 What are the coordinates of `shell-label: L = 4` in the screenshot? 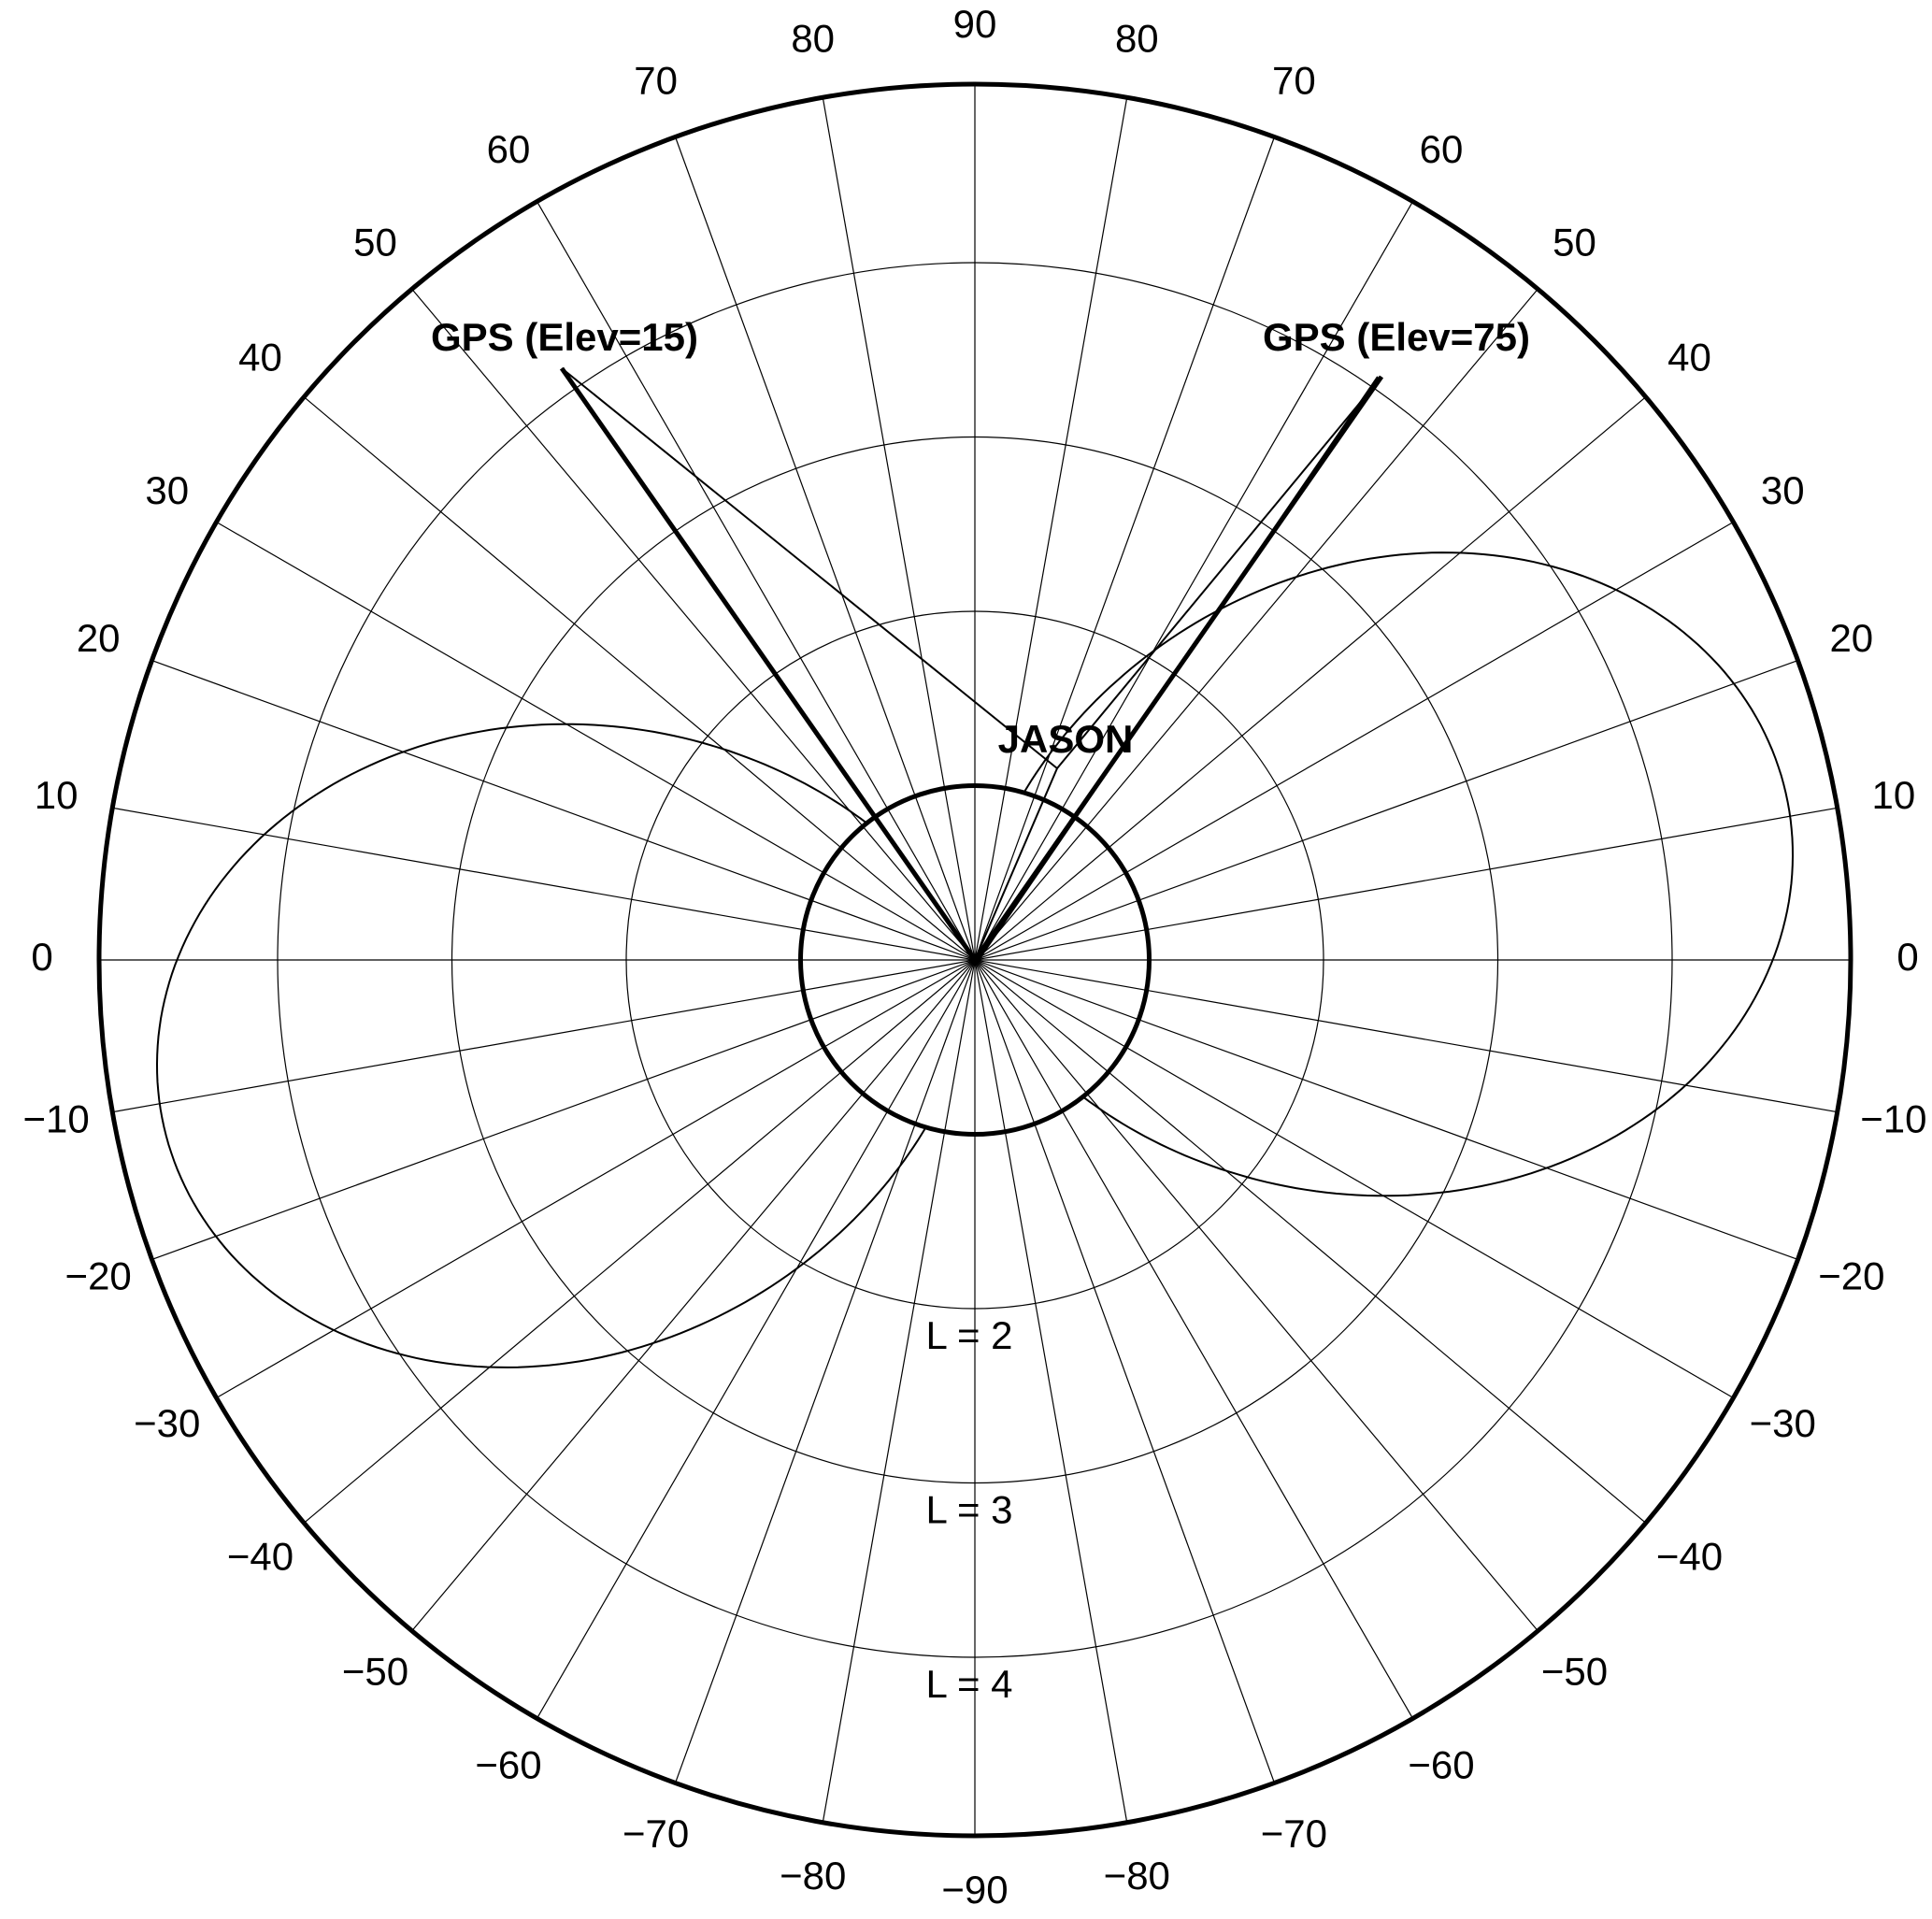 It's located at (968, 1684).